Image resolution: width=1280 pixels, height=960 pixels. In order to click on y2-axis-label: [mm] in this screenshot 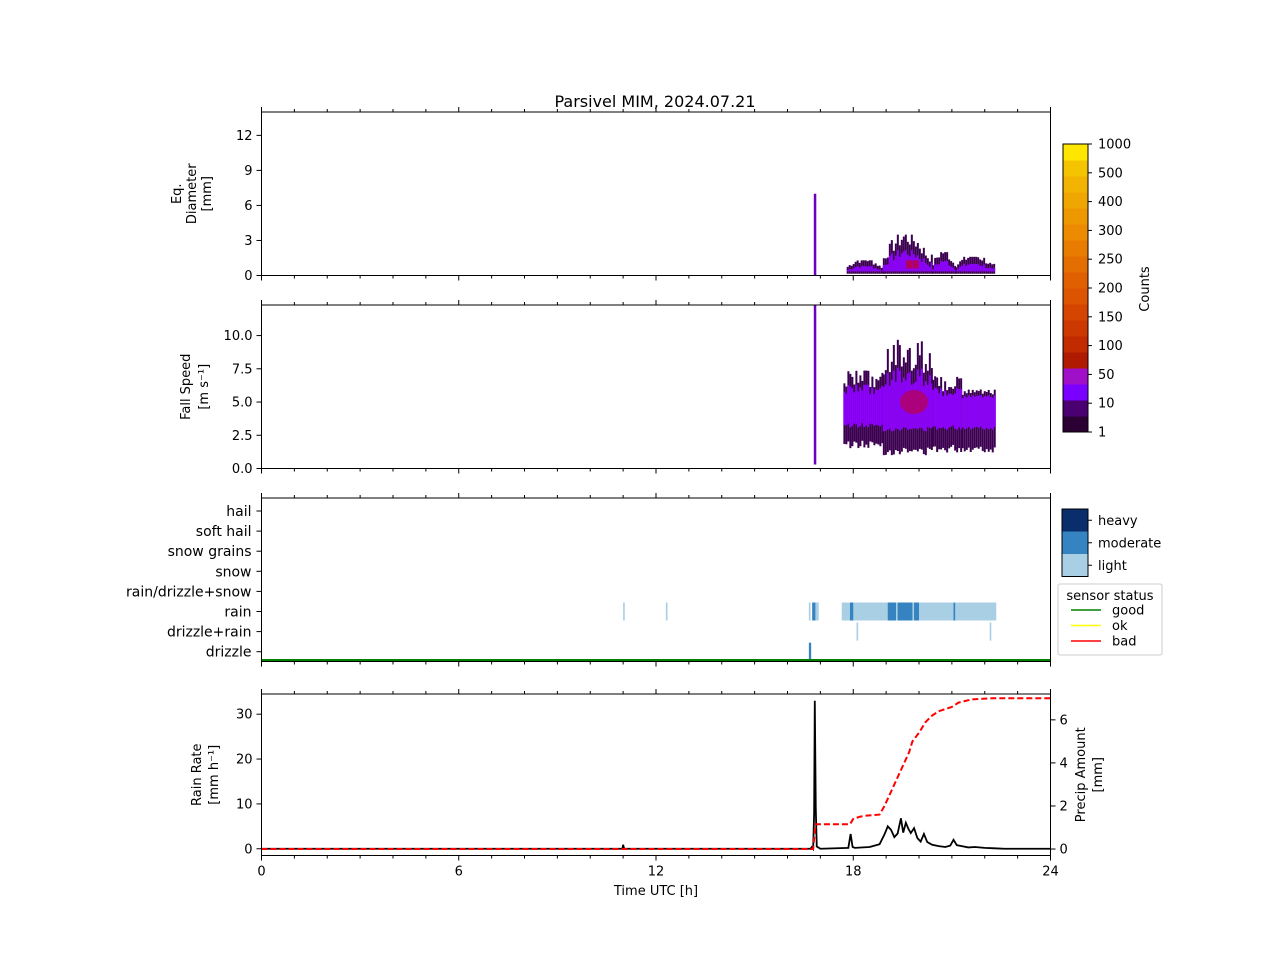, I will do `click(1098, 774)`.